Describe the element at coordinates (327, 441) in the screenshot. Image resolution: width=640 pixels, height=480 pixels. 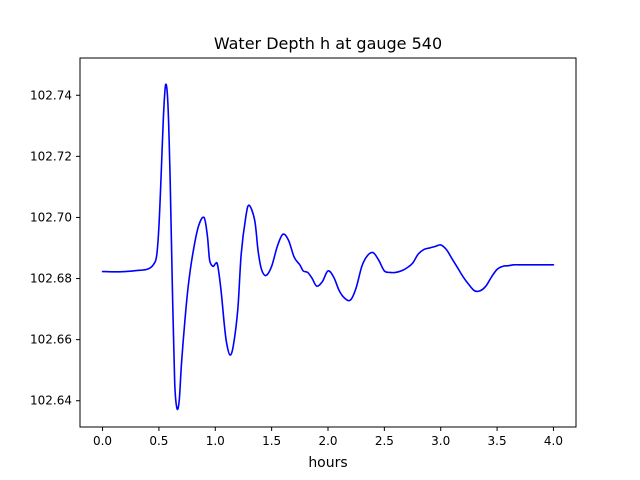
I see `x-tick-label: 2.0` at that location.